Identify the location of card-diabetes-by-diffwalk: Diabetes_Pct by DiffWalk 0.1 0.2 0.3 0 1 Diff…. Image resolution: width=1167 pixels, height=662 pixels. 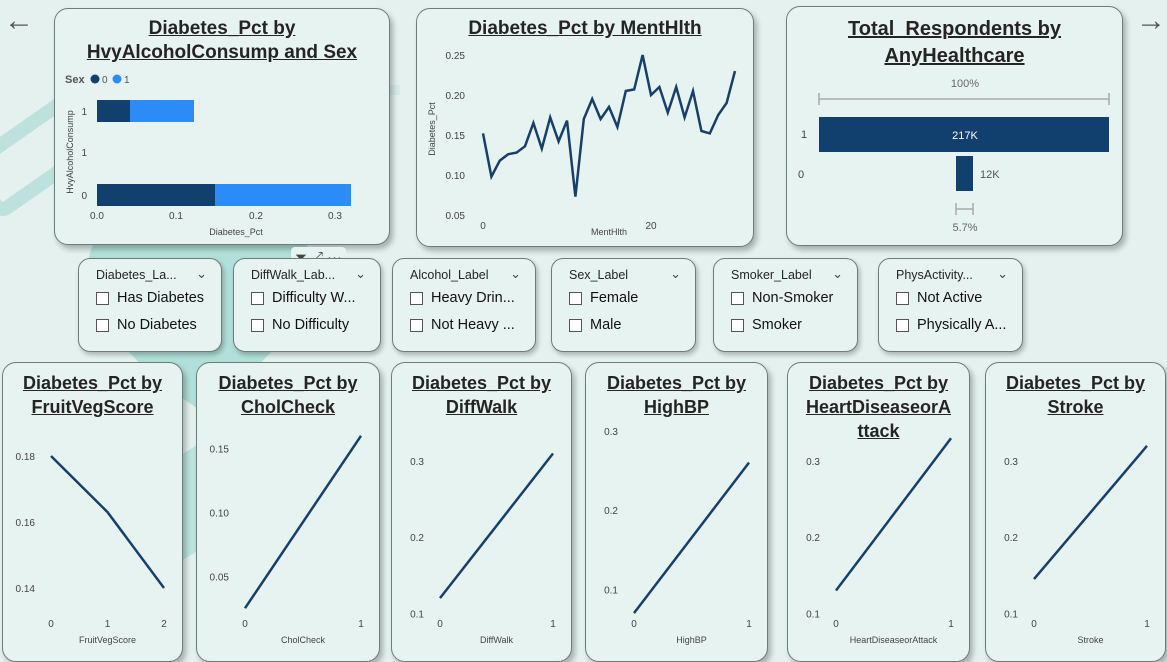
(481, 512).